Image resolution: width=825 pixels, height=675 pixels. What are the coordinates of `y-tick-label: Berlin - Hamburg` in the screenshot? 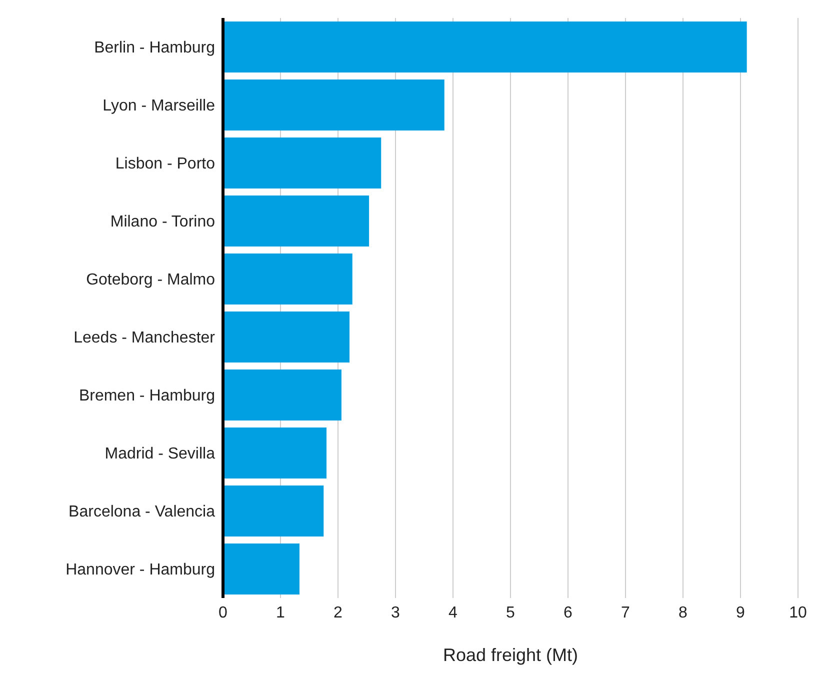 It's located at (154, 48).